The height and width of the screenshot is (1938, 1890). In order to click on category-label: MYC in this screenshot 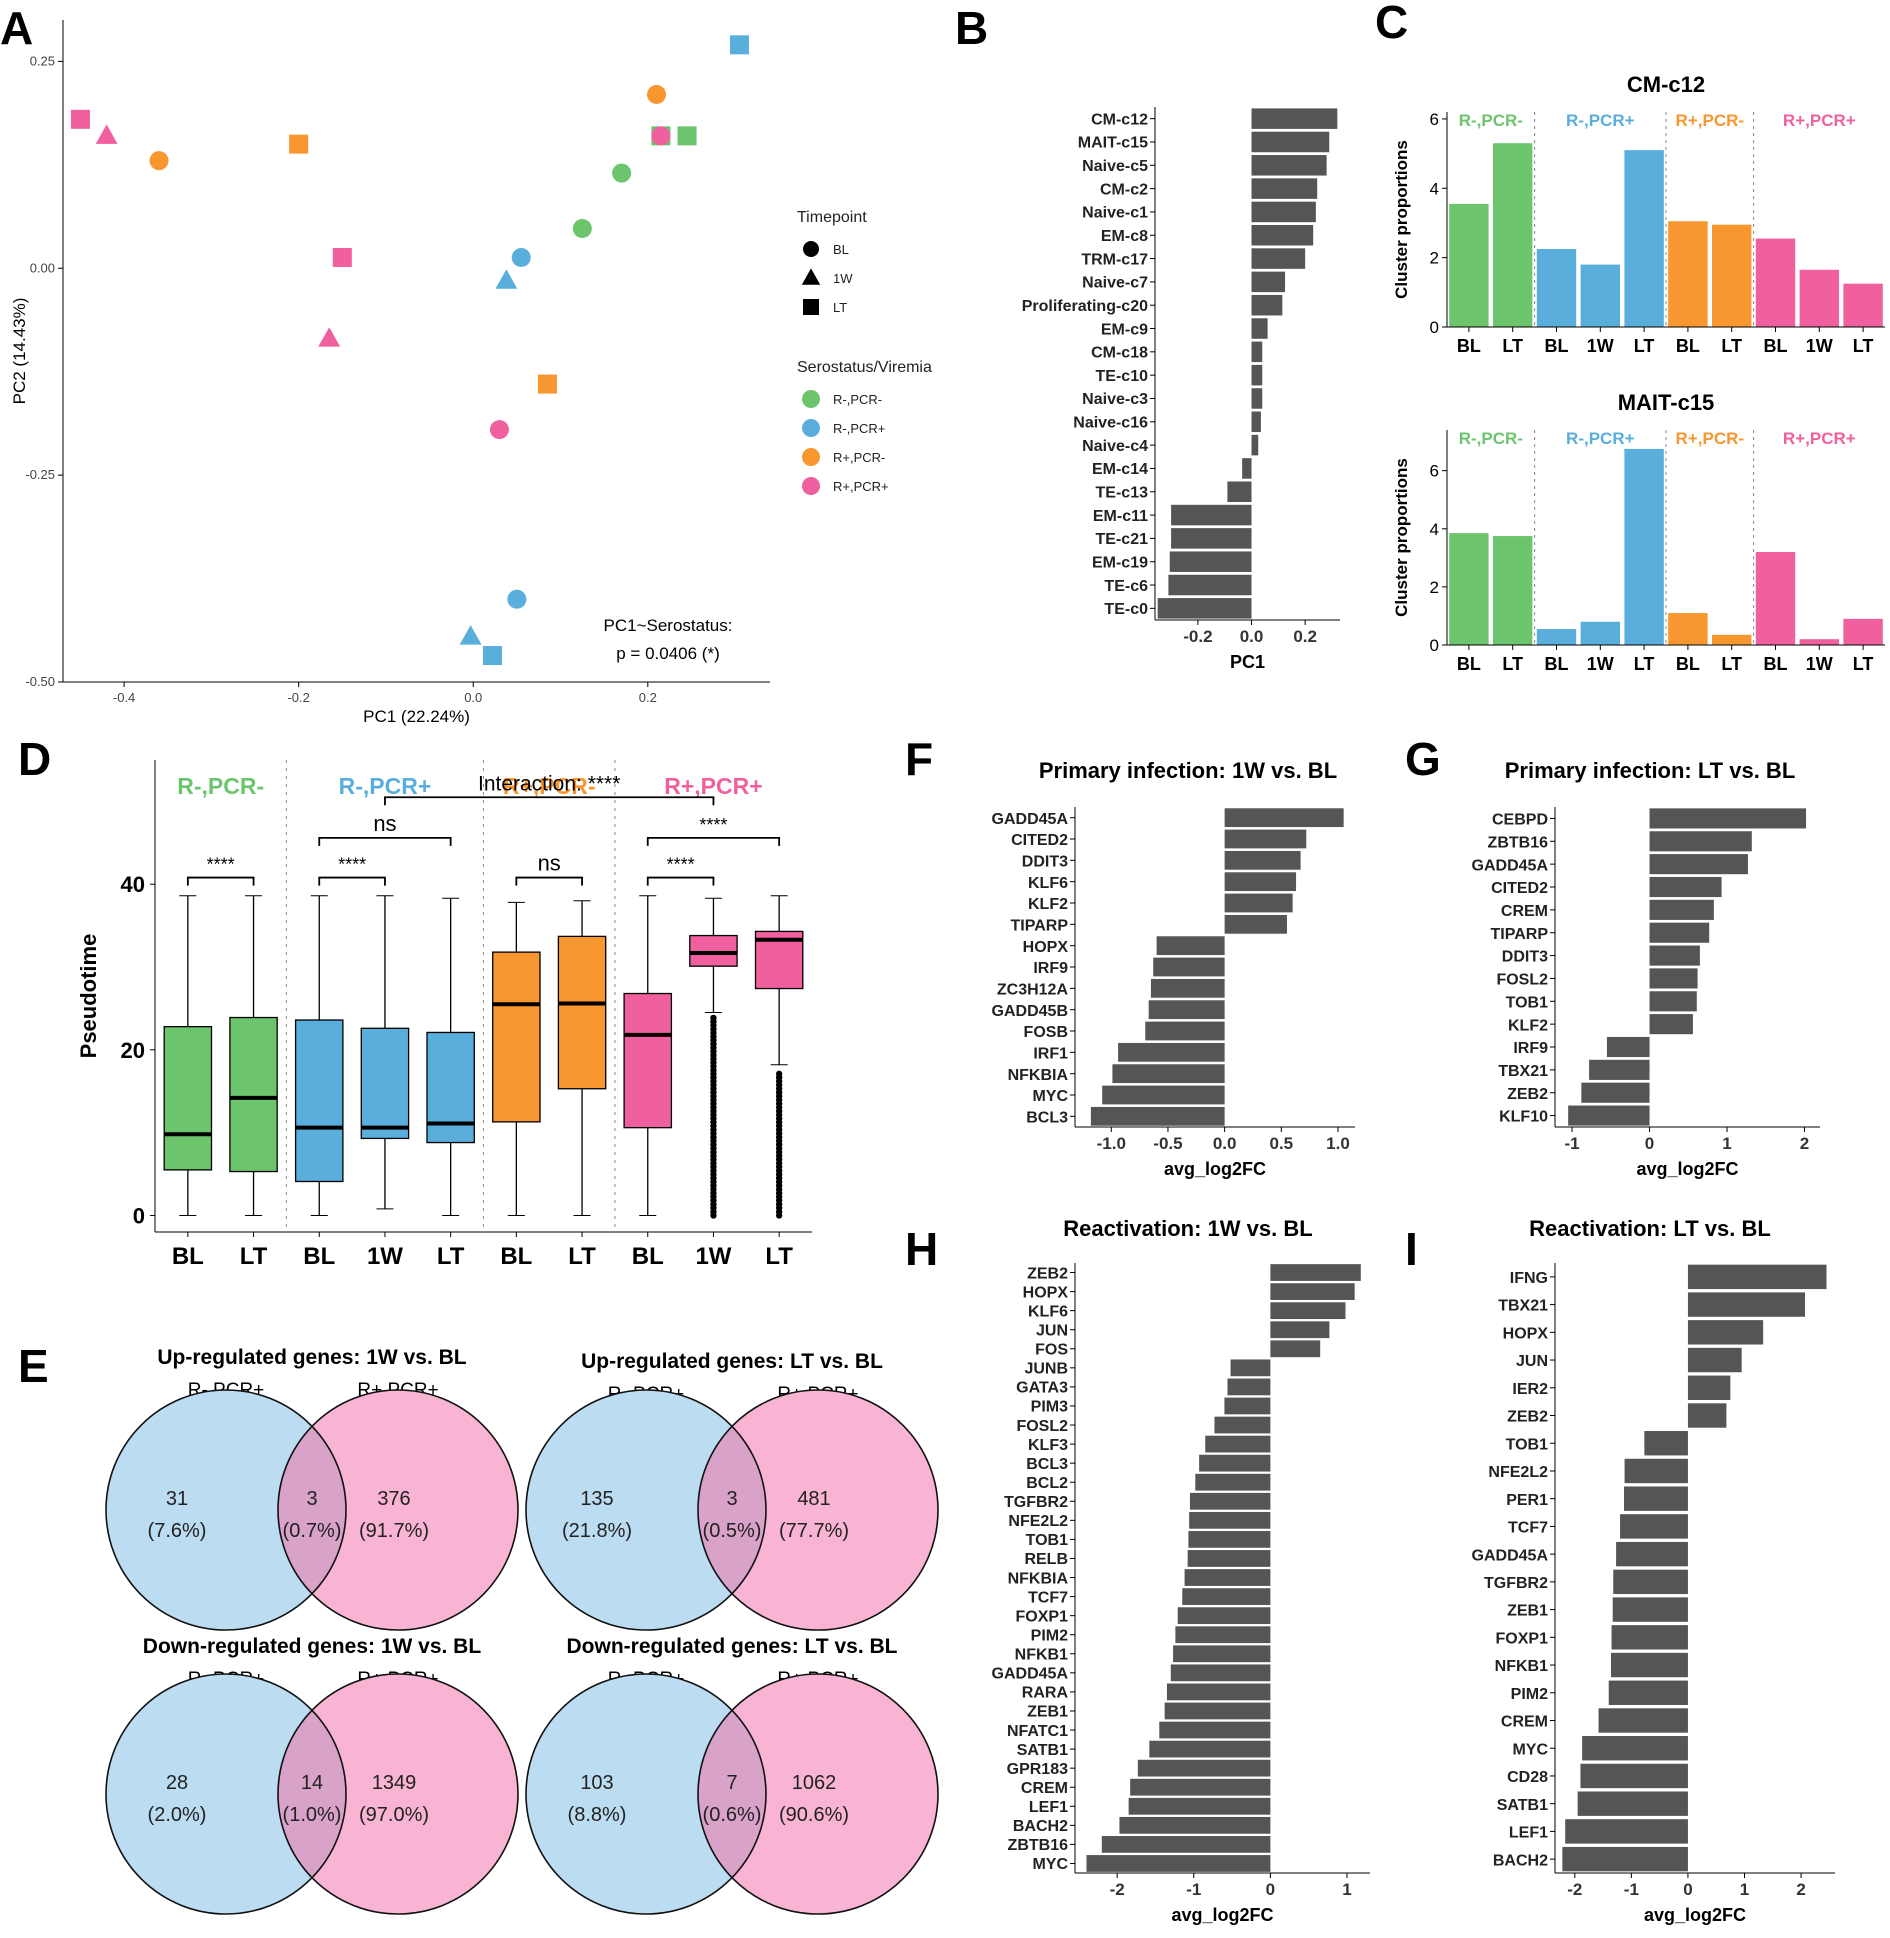, I will do `click(1050, 1096)`.